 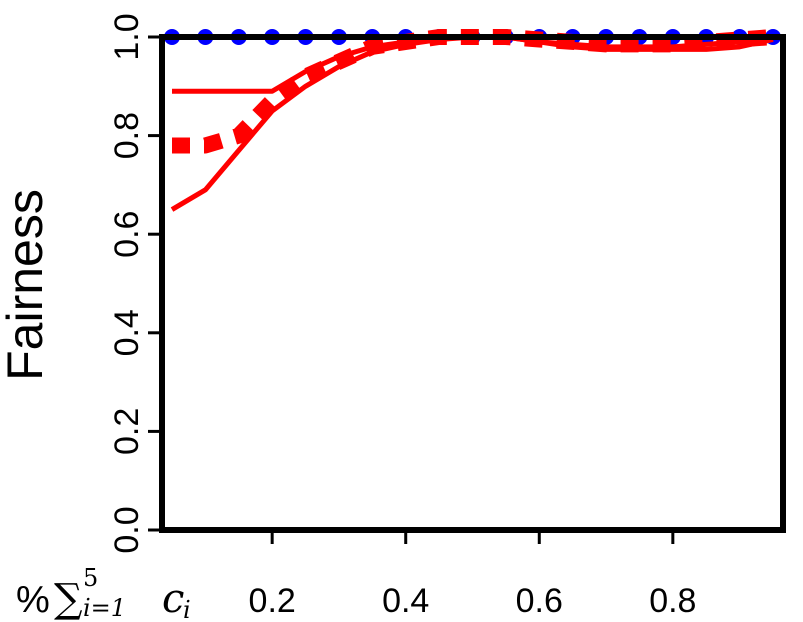 What do you see at coordinates (672, 601) in the screenshot?
I see `x-tick-label: 0.8` at bounding box center [672, 601].